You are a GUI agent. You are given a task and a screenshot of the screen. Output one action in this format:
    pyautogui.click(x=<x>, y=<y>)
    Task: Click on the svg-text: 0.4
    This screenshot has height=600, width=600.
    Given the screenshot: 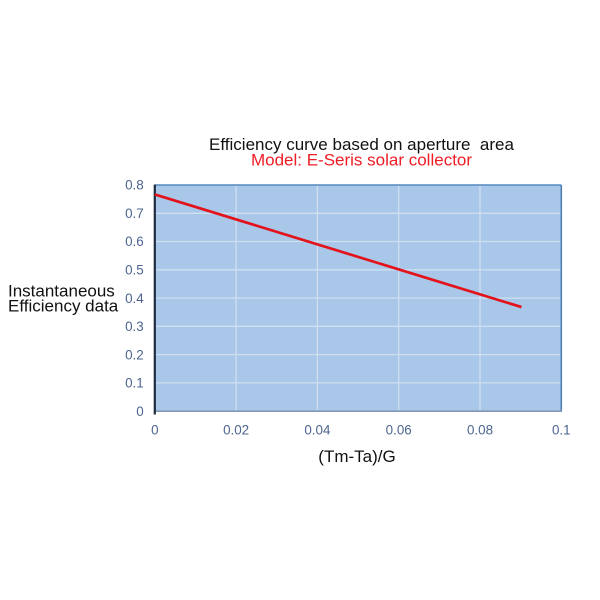 What is the action you would take?
    pyautogui.click(x=134, y=298)
    